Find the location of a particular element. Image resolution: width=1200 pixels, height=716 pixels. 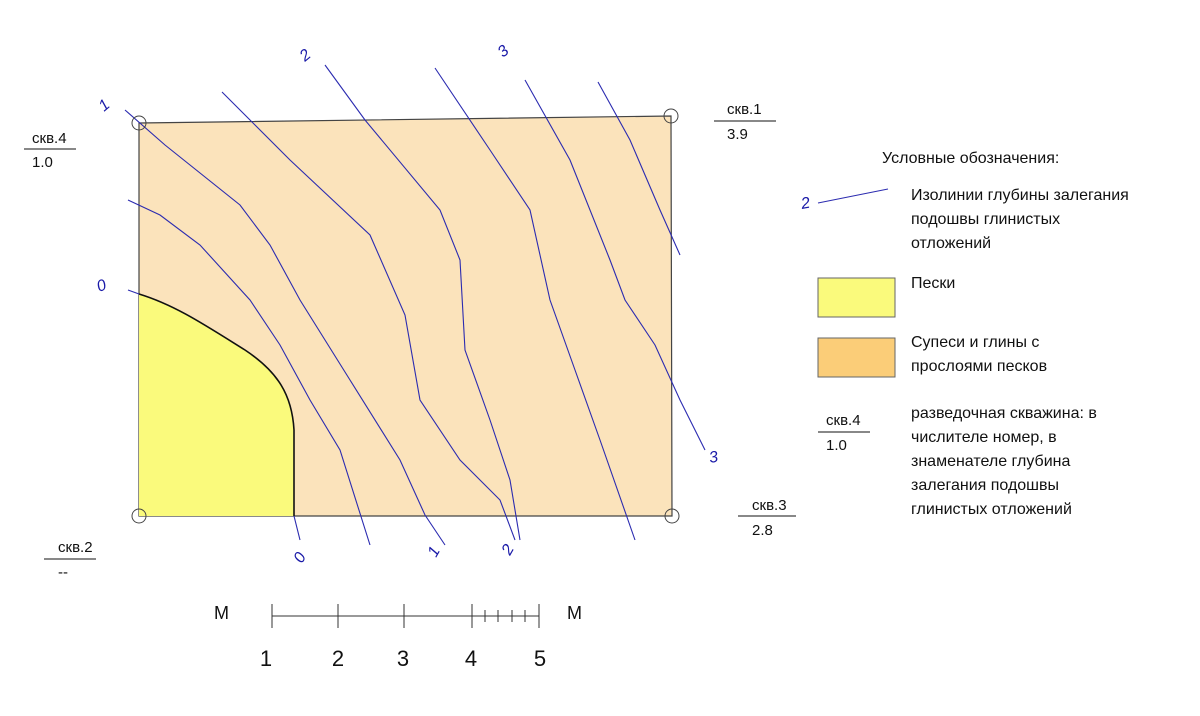

legend-isoline-label: 2 is located at coordinates (805, 204).